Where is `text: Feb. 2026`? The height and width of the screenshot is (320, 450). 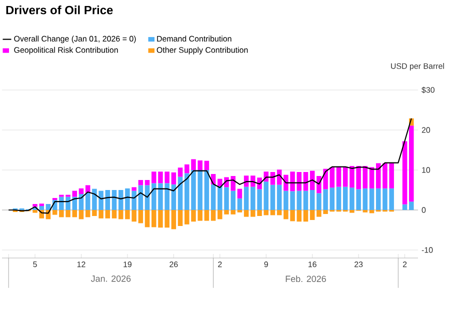 text: Feb. 2026 is located at coordinates (306, 278).